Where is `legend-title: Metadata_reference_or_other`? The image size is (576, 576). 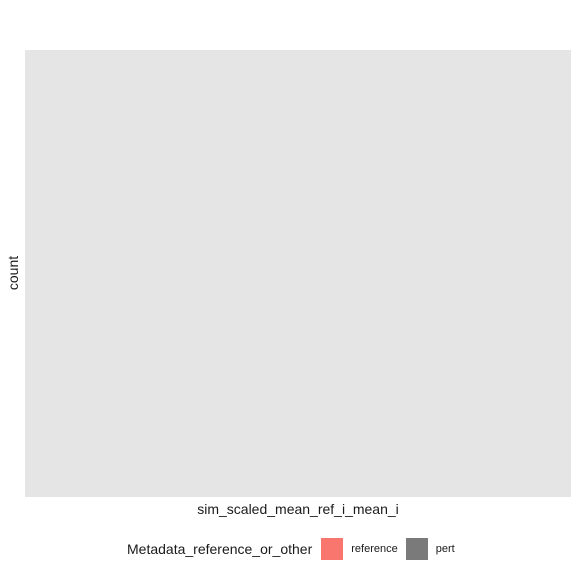 legend-title: Metadata_reference_or_other is located at coordinates (220, 549).